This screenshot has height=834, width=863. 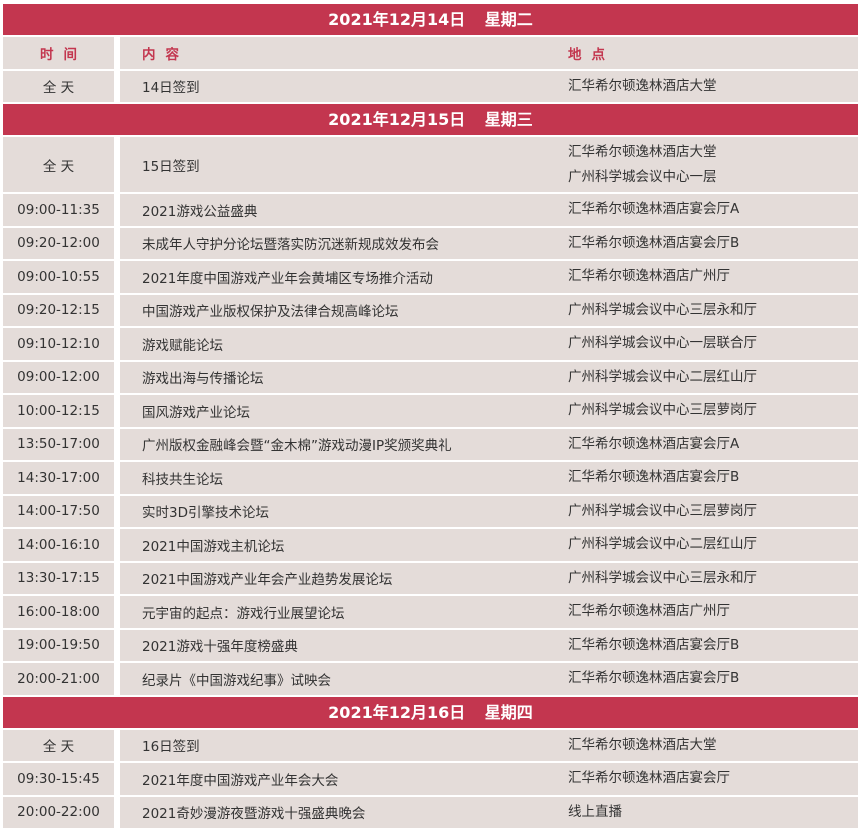 I want to click on event-name: 游戏出海与传播论坛, so click(x=203, y=379).